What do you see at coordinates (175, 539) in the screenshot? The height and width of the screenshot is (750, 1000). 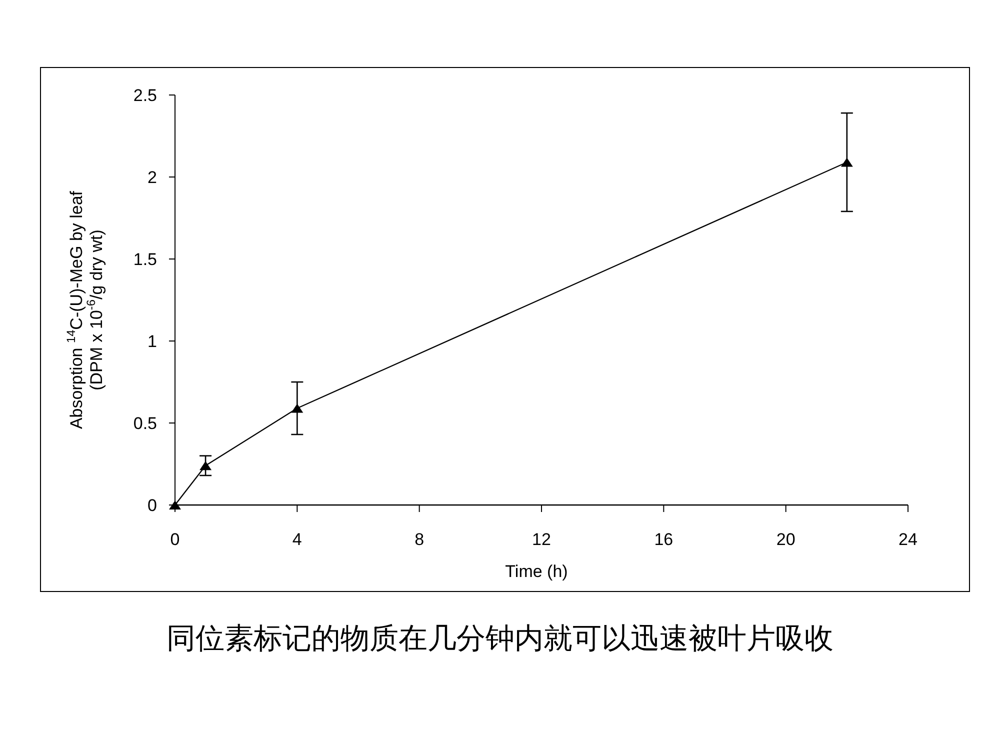 I see `x-tick-label: 0` at bounding box center [175, 539].